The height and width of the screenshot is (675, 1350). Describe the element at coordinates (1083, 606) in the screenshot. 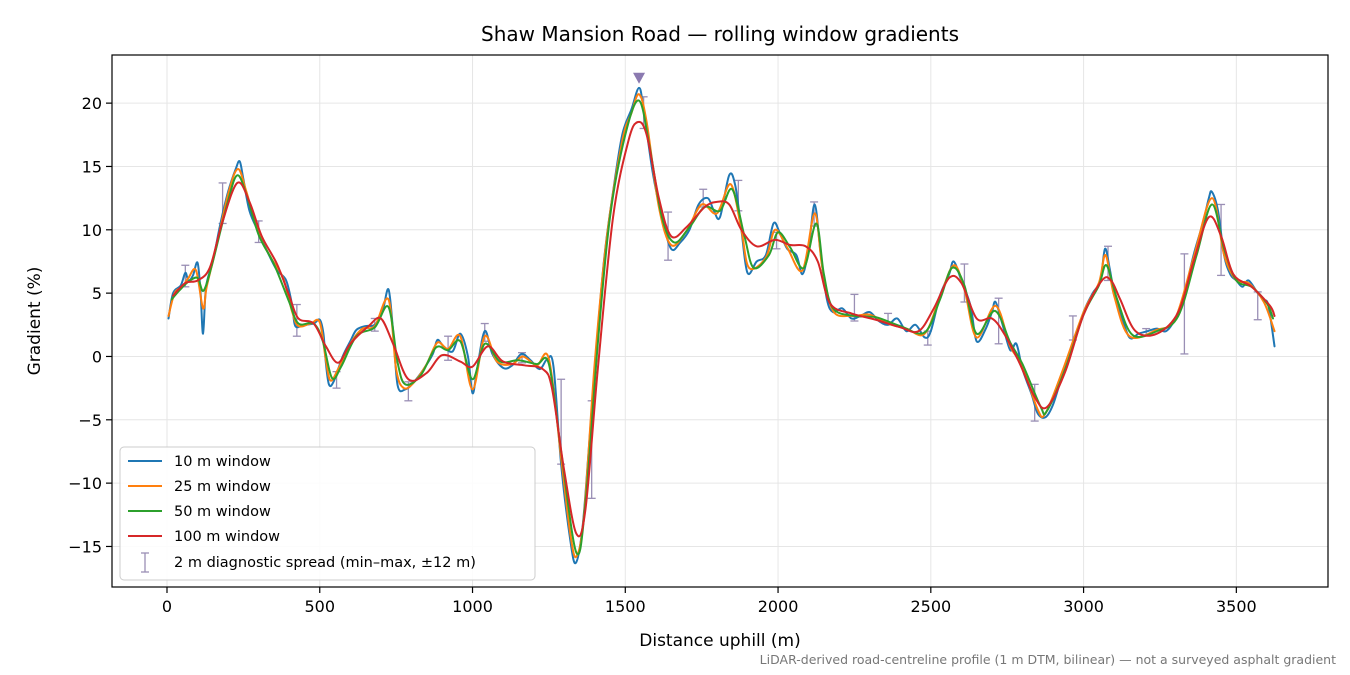

I see `x-tick-label: 3000` at that location.